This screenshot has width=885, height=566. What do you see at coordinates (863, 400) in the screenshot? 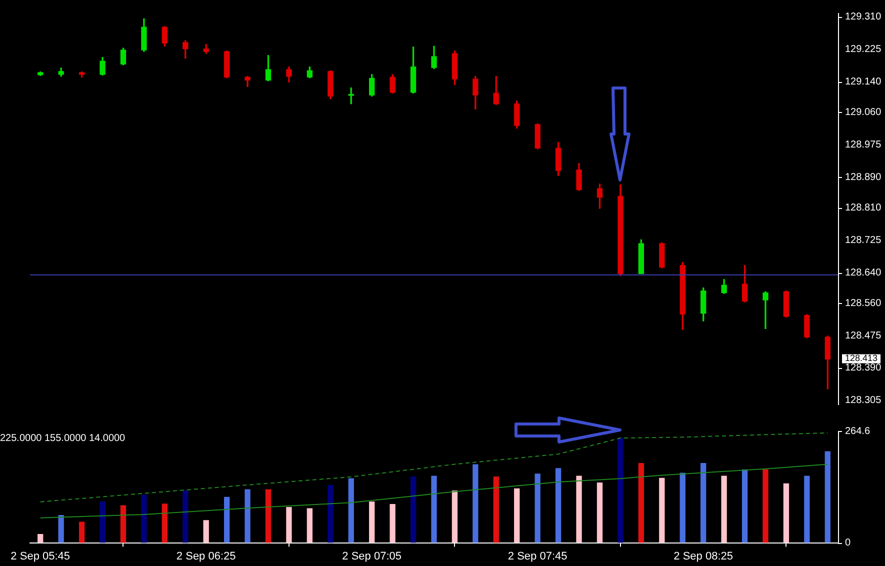
I see `y-tick-label: 128.305` at bounding box center [863, 400].